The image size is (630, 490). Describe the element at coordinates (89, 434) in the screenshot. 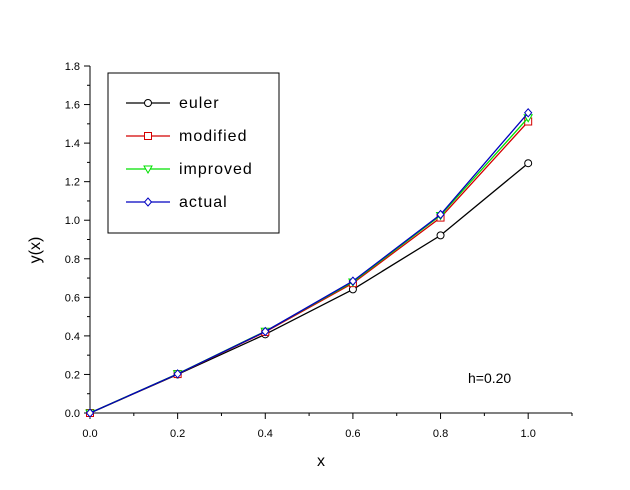

I see `x-tick-label: 0.0` at that location.